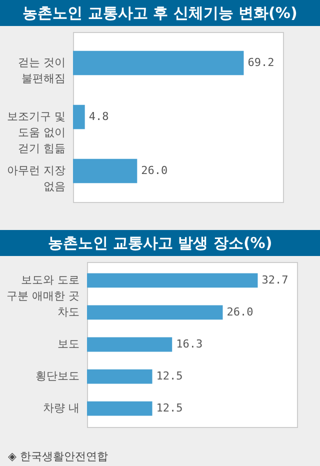 The image size is (320, 466). What do you see at coordinates (43, 287) in the screenshot?
I see `y-tick-label: 보도와 도로 구분 애매한 곳` at bounding box center [43, 287].